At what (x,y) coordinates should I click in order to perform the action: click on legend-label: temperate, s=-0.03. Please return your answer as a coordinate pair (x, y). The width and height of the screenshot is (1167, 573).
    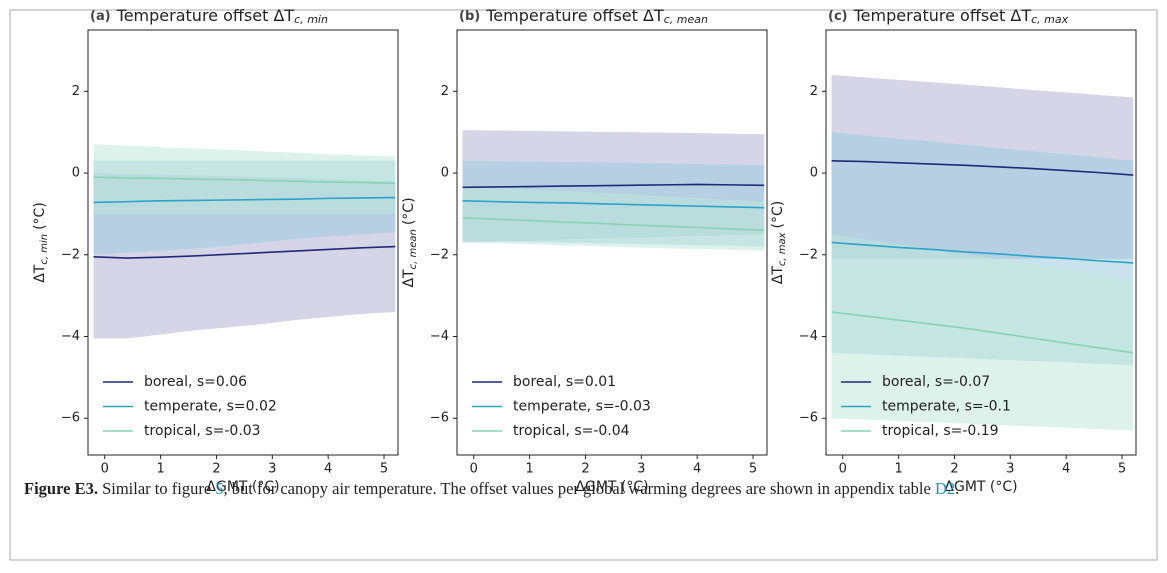
    Looking at the image, I should click on (582, 407).